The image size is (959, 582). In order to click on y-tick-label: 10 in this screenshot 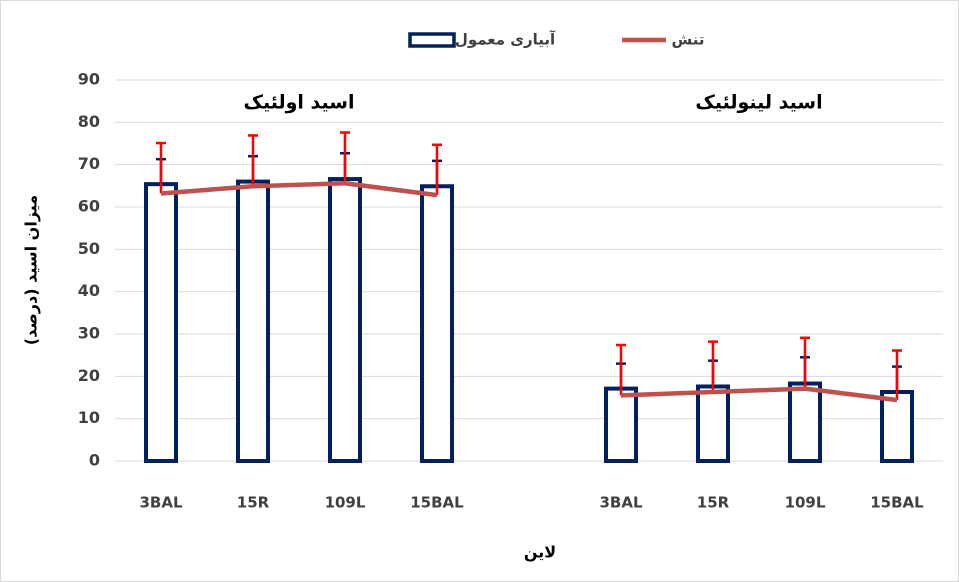, I will do `click(89, 417)`.